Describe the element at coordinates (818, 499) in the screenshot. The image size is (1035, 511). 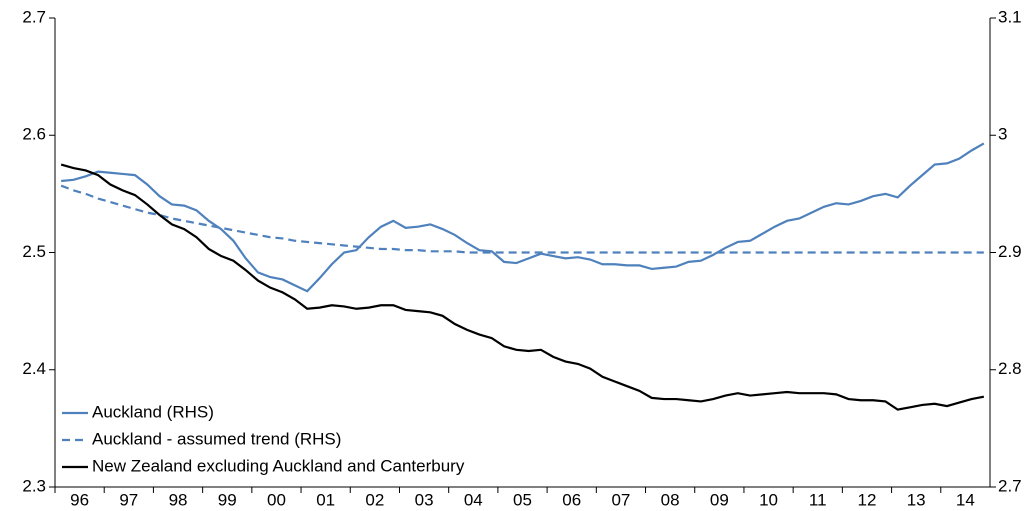
I see `x-tick-label: 11` at that location.